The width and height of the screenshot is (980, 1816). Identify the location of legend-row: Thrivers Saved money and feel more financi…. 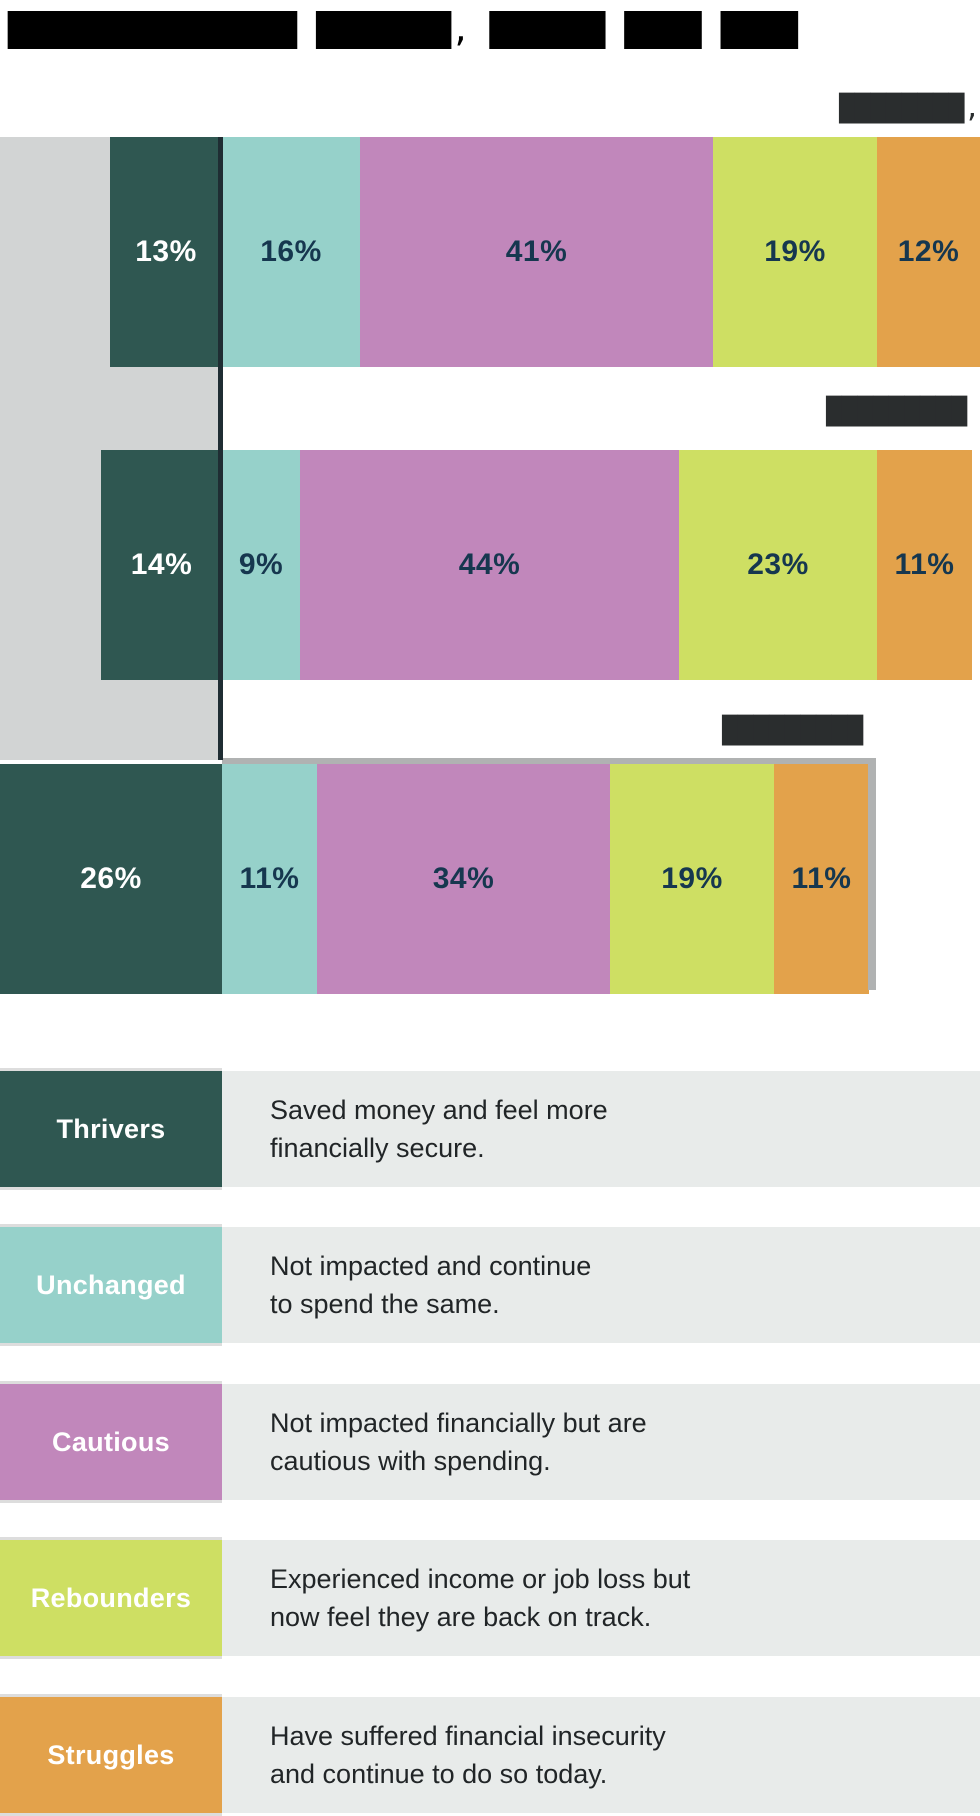
(490, 1129).